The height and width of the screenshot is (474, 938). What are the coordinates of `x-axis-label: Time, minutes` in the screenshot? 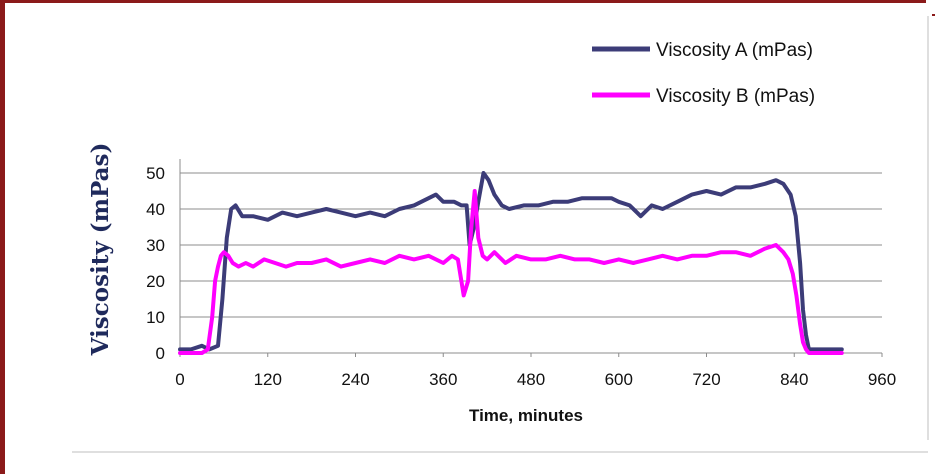 It's located at (526, 415).